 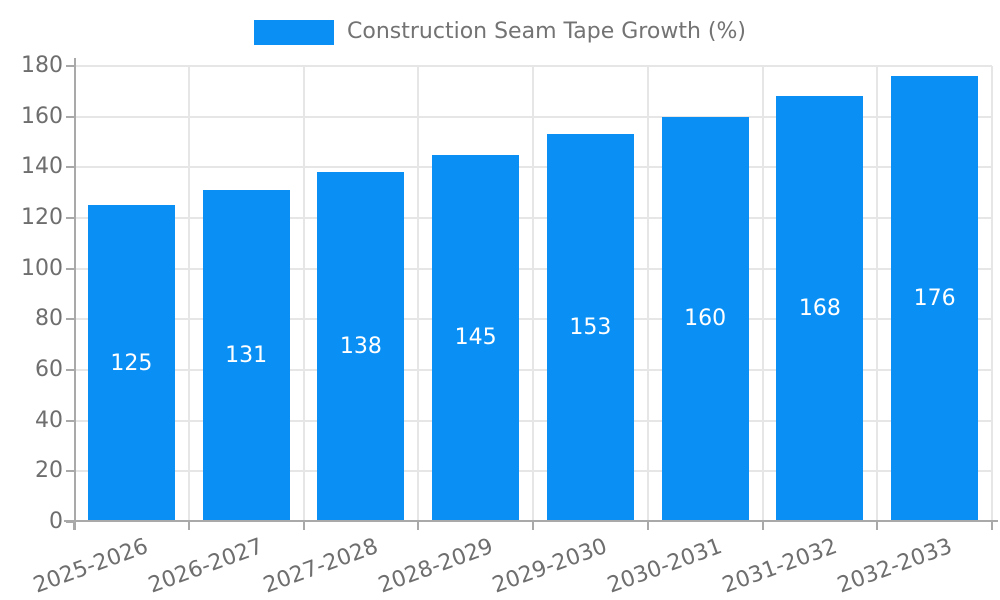 I want to click on y-axis-line, so click(x=75, y=294).